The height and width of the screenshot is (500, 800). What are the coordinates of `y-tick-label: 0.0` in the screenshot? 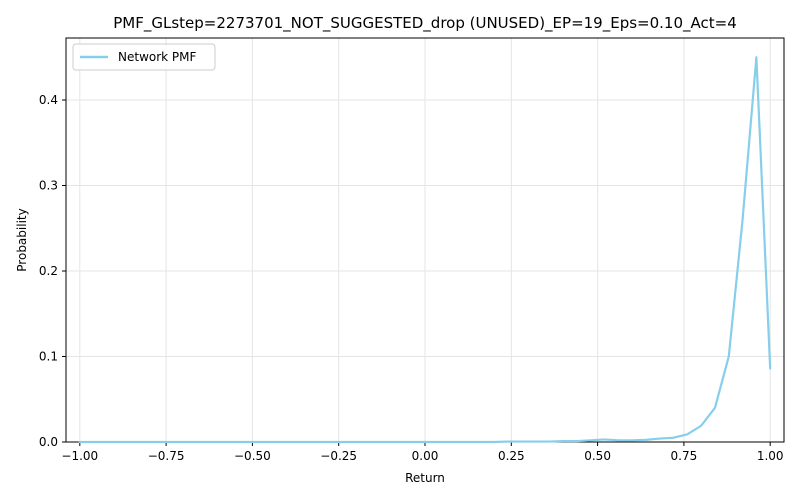 It's located at (48, 442).